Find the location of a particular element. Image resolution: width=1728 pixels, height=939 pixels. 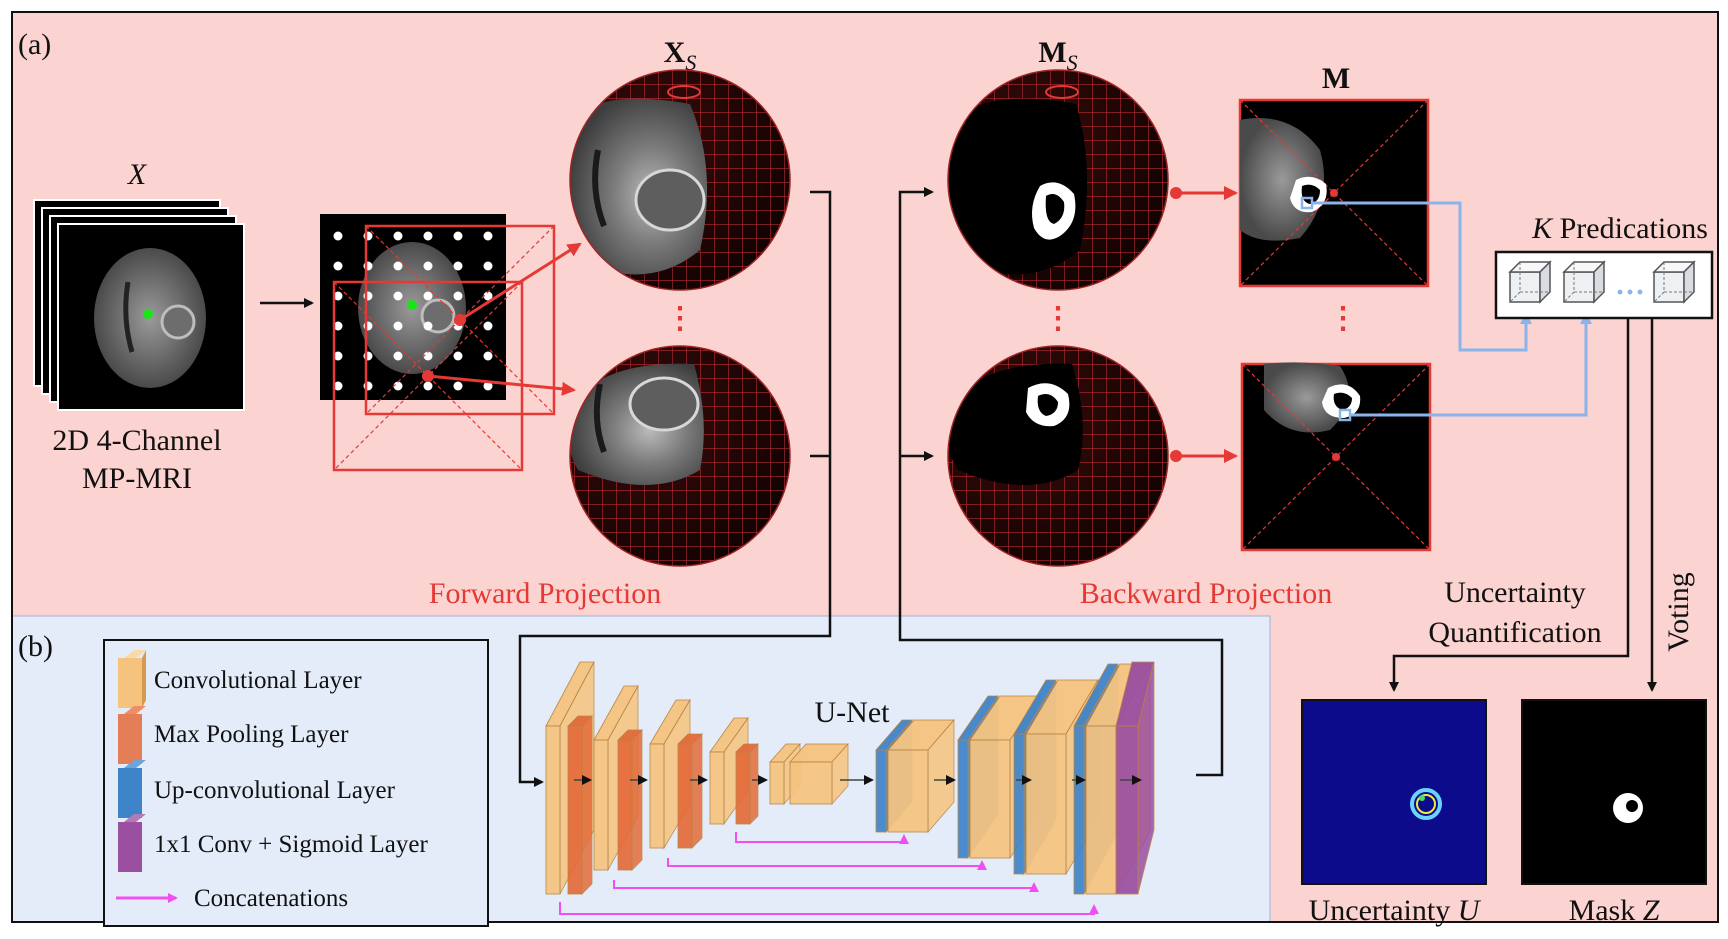

m-image-bottom is located at coordinates (1336, 457).